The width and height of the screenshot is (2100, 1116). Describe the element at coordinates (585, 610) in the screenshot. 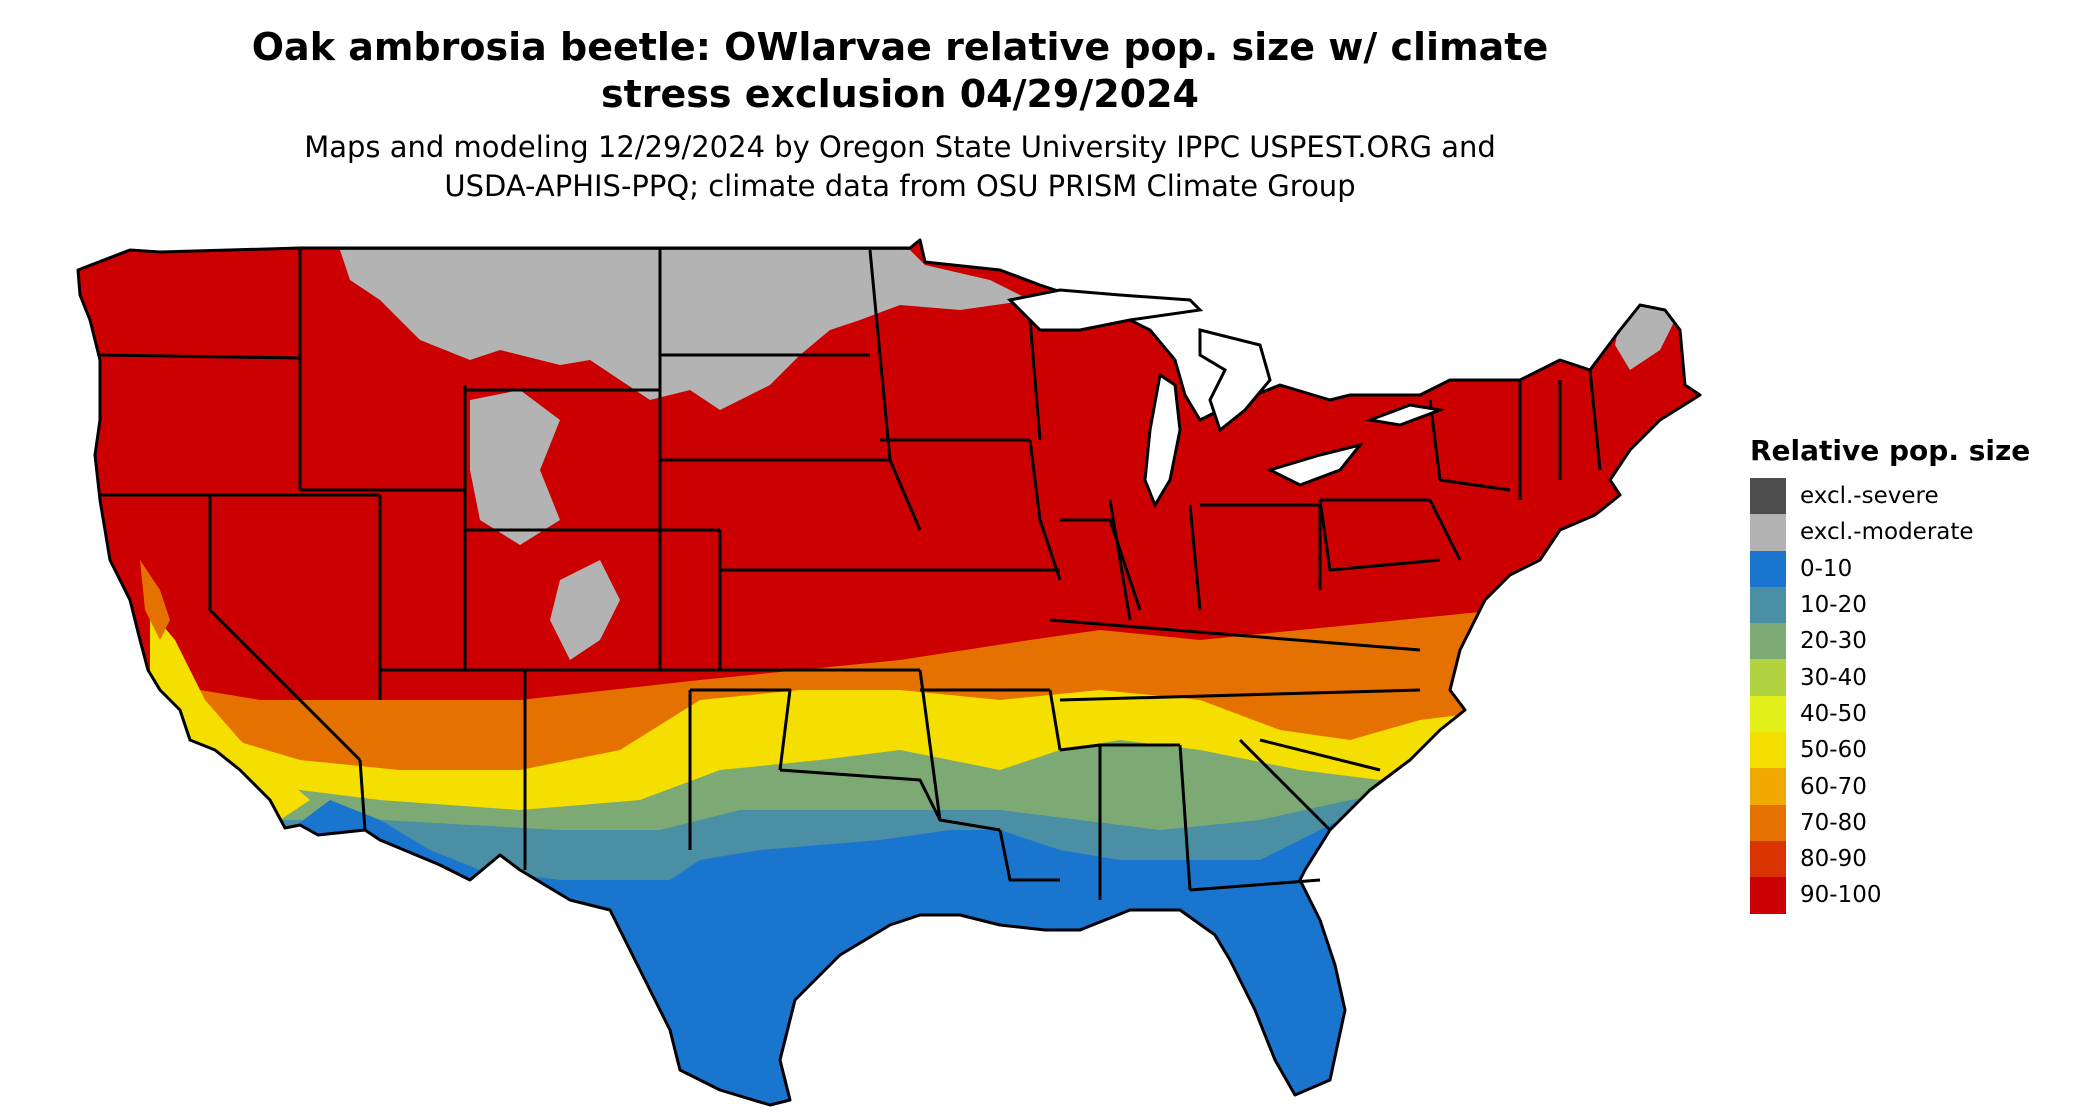

I see `excl-moderate-colorado` at that location.